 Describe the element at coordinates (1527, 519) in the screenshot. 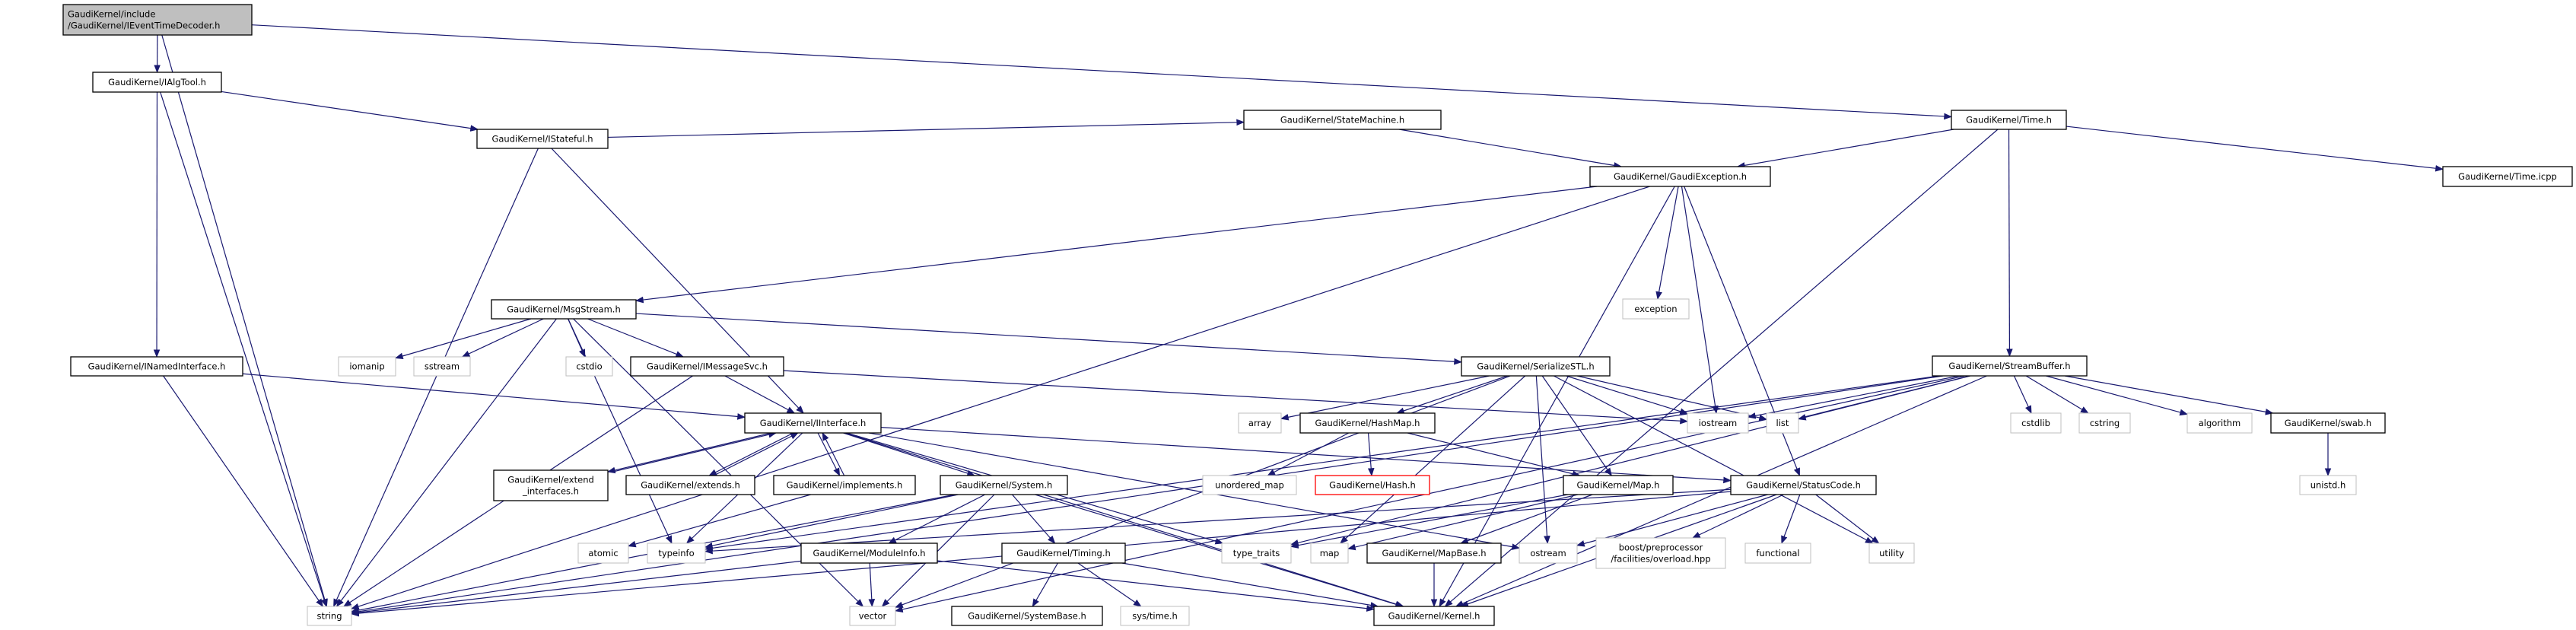

I see `edge-map_h-to-mapbase` at that location.